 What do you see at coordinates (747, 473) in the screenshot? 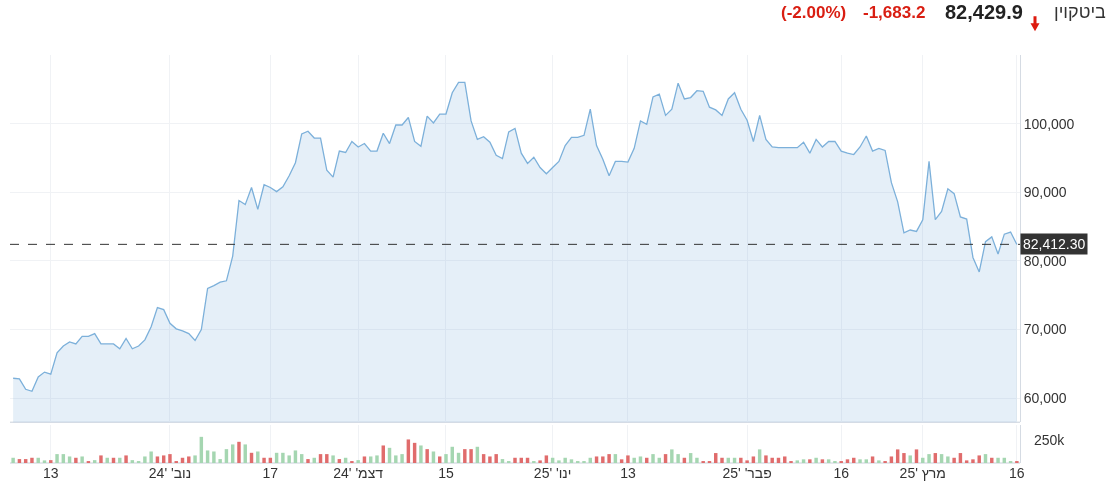
I see `x-tick-label: פבר' '25` at bounding box center [747, 473].